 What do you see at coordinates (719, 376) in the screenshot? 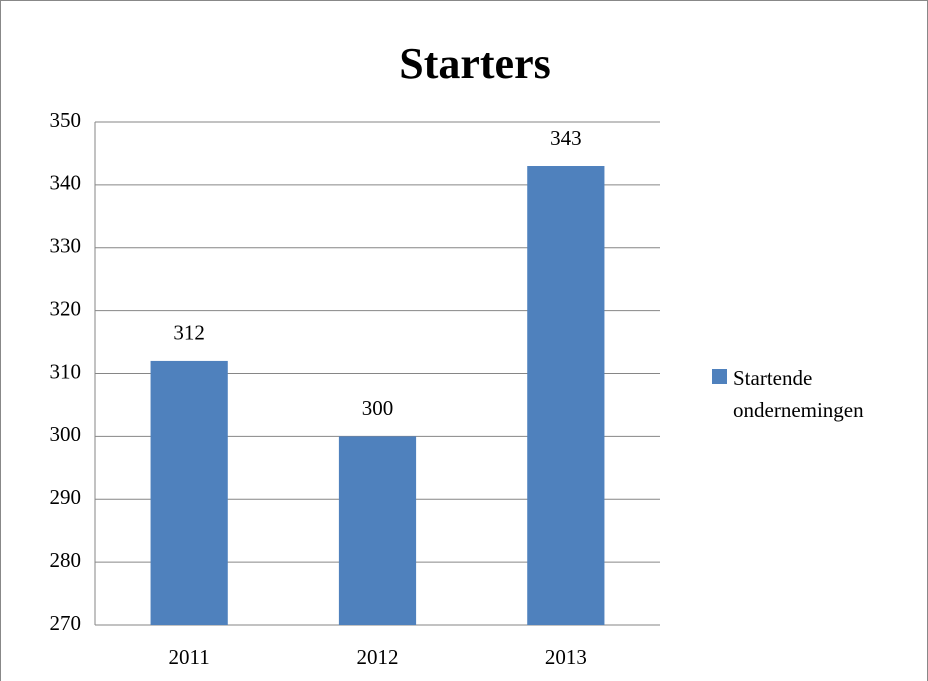
I see `legend-key` at bounding box center [719, 376].